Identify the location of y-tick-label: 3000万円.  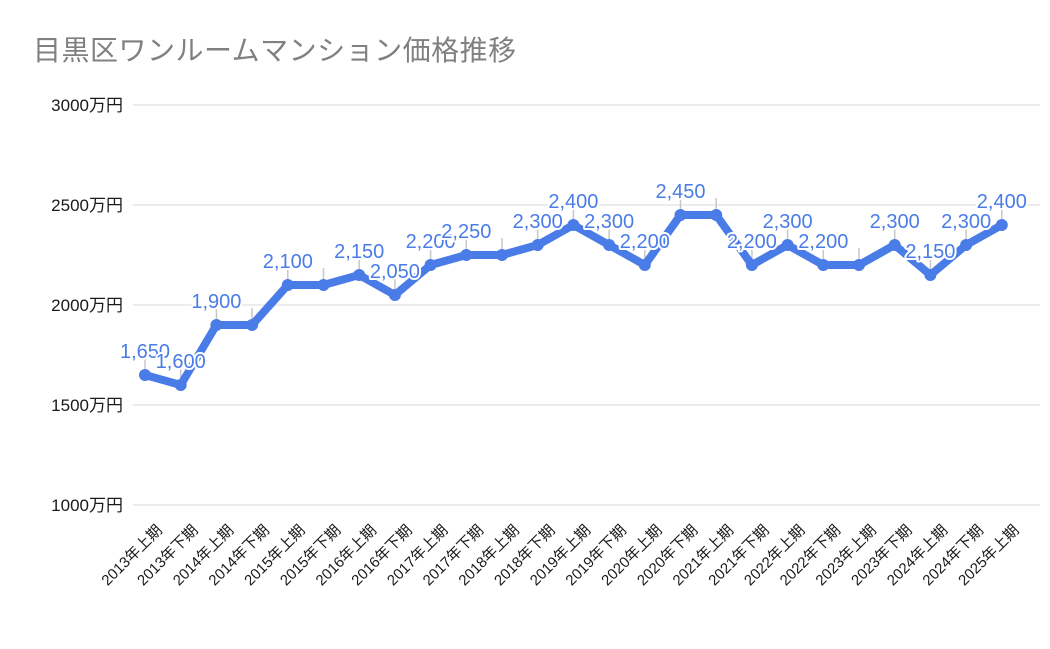
(87, 105).